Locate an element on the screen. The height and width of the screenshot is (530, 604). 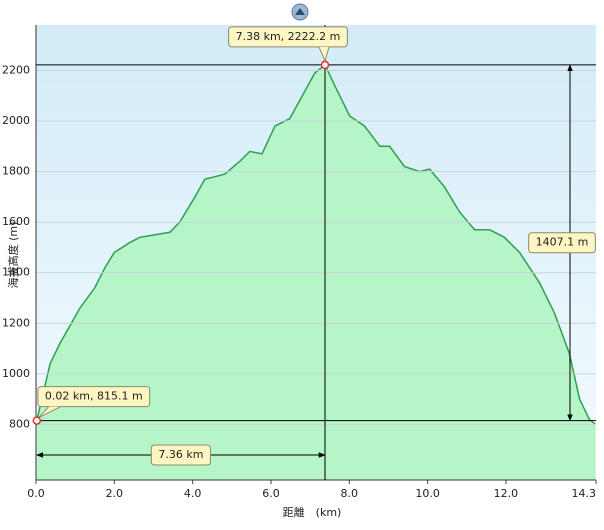
y-tick-label: 1000 is located at coordinates (16, 373).